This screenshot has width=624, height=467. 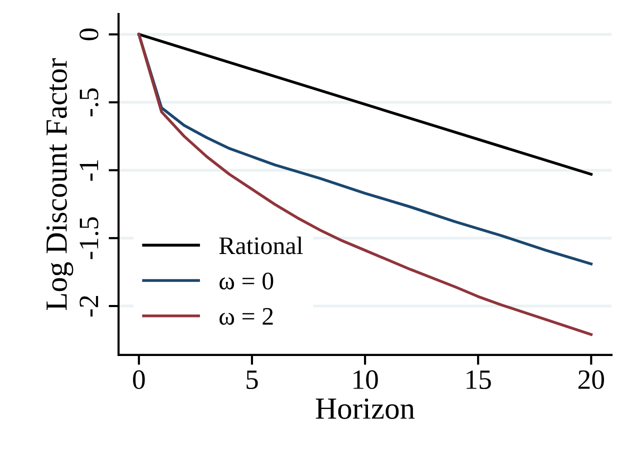 I want to click on x-tick-label: 0, so click(x=139, y=380).